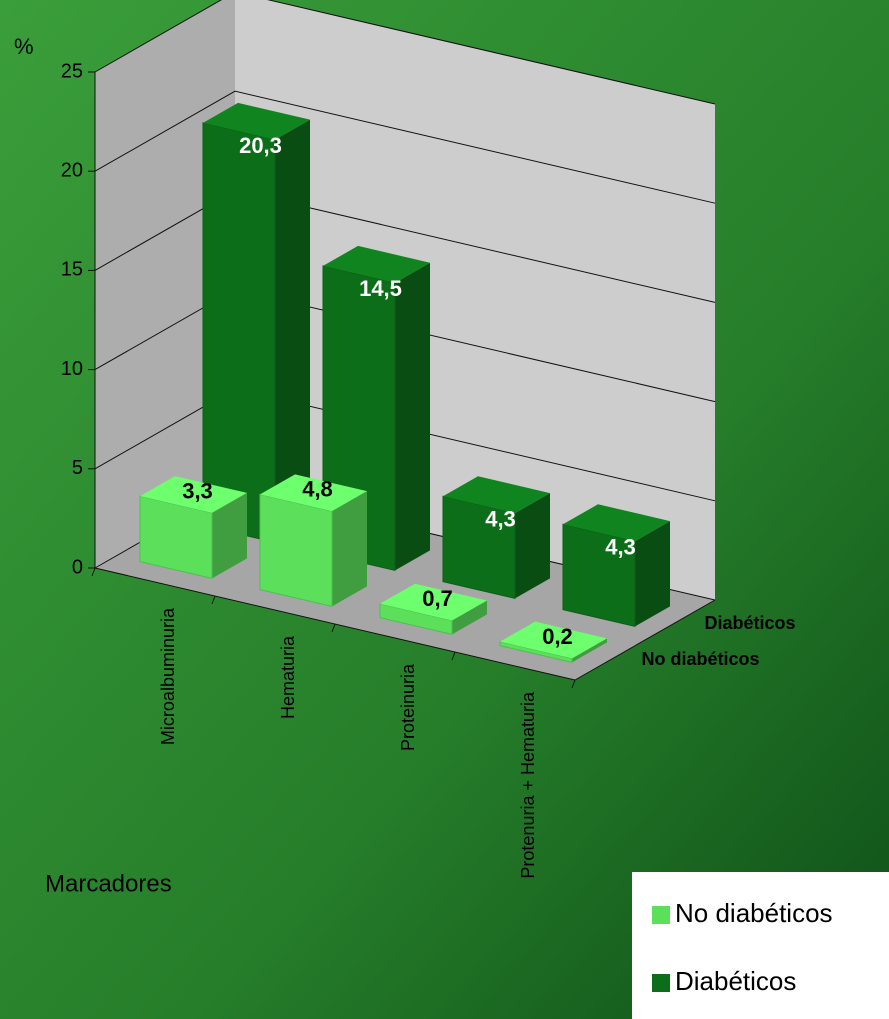 The width and height of the screenshot is (889, 1019). What do you see at coordinates (72, 270) in the screenshot?
I see `y-tick-label: 15` at bounding box center [72, 270].